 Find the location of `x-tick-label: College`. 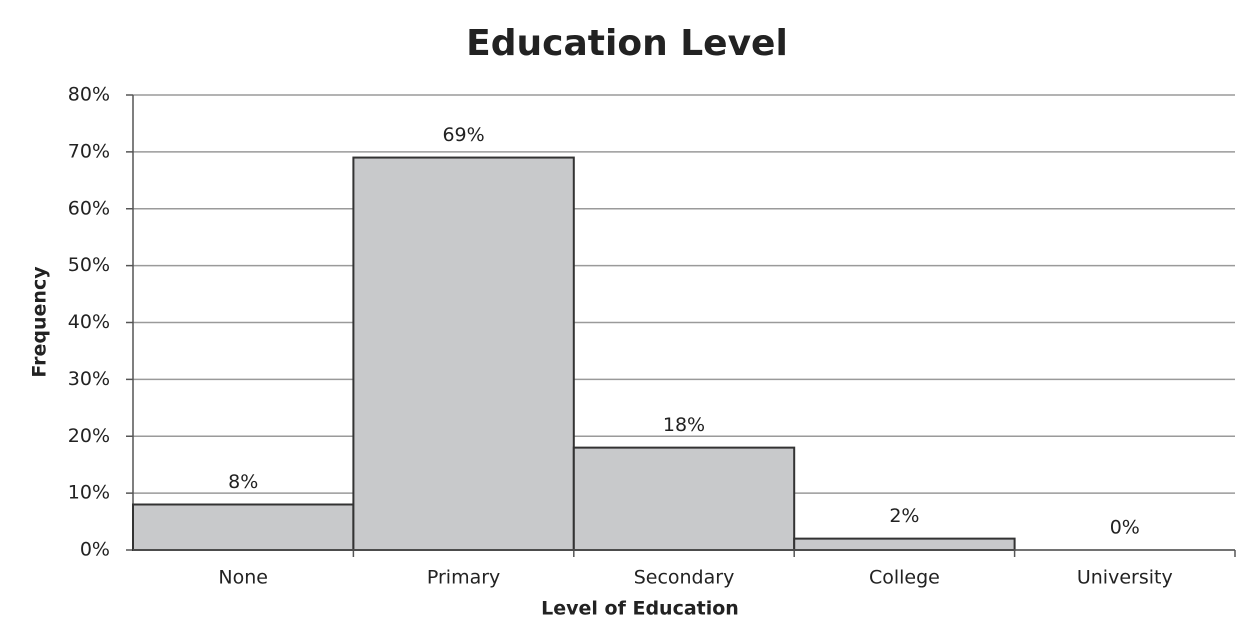

x-tick-label: College is located at coordinates (904, 578).